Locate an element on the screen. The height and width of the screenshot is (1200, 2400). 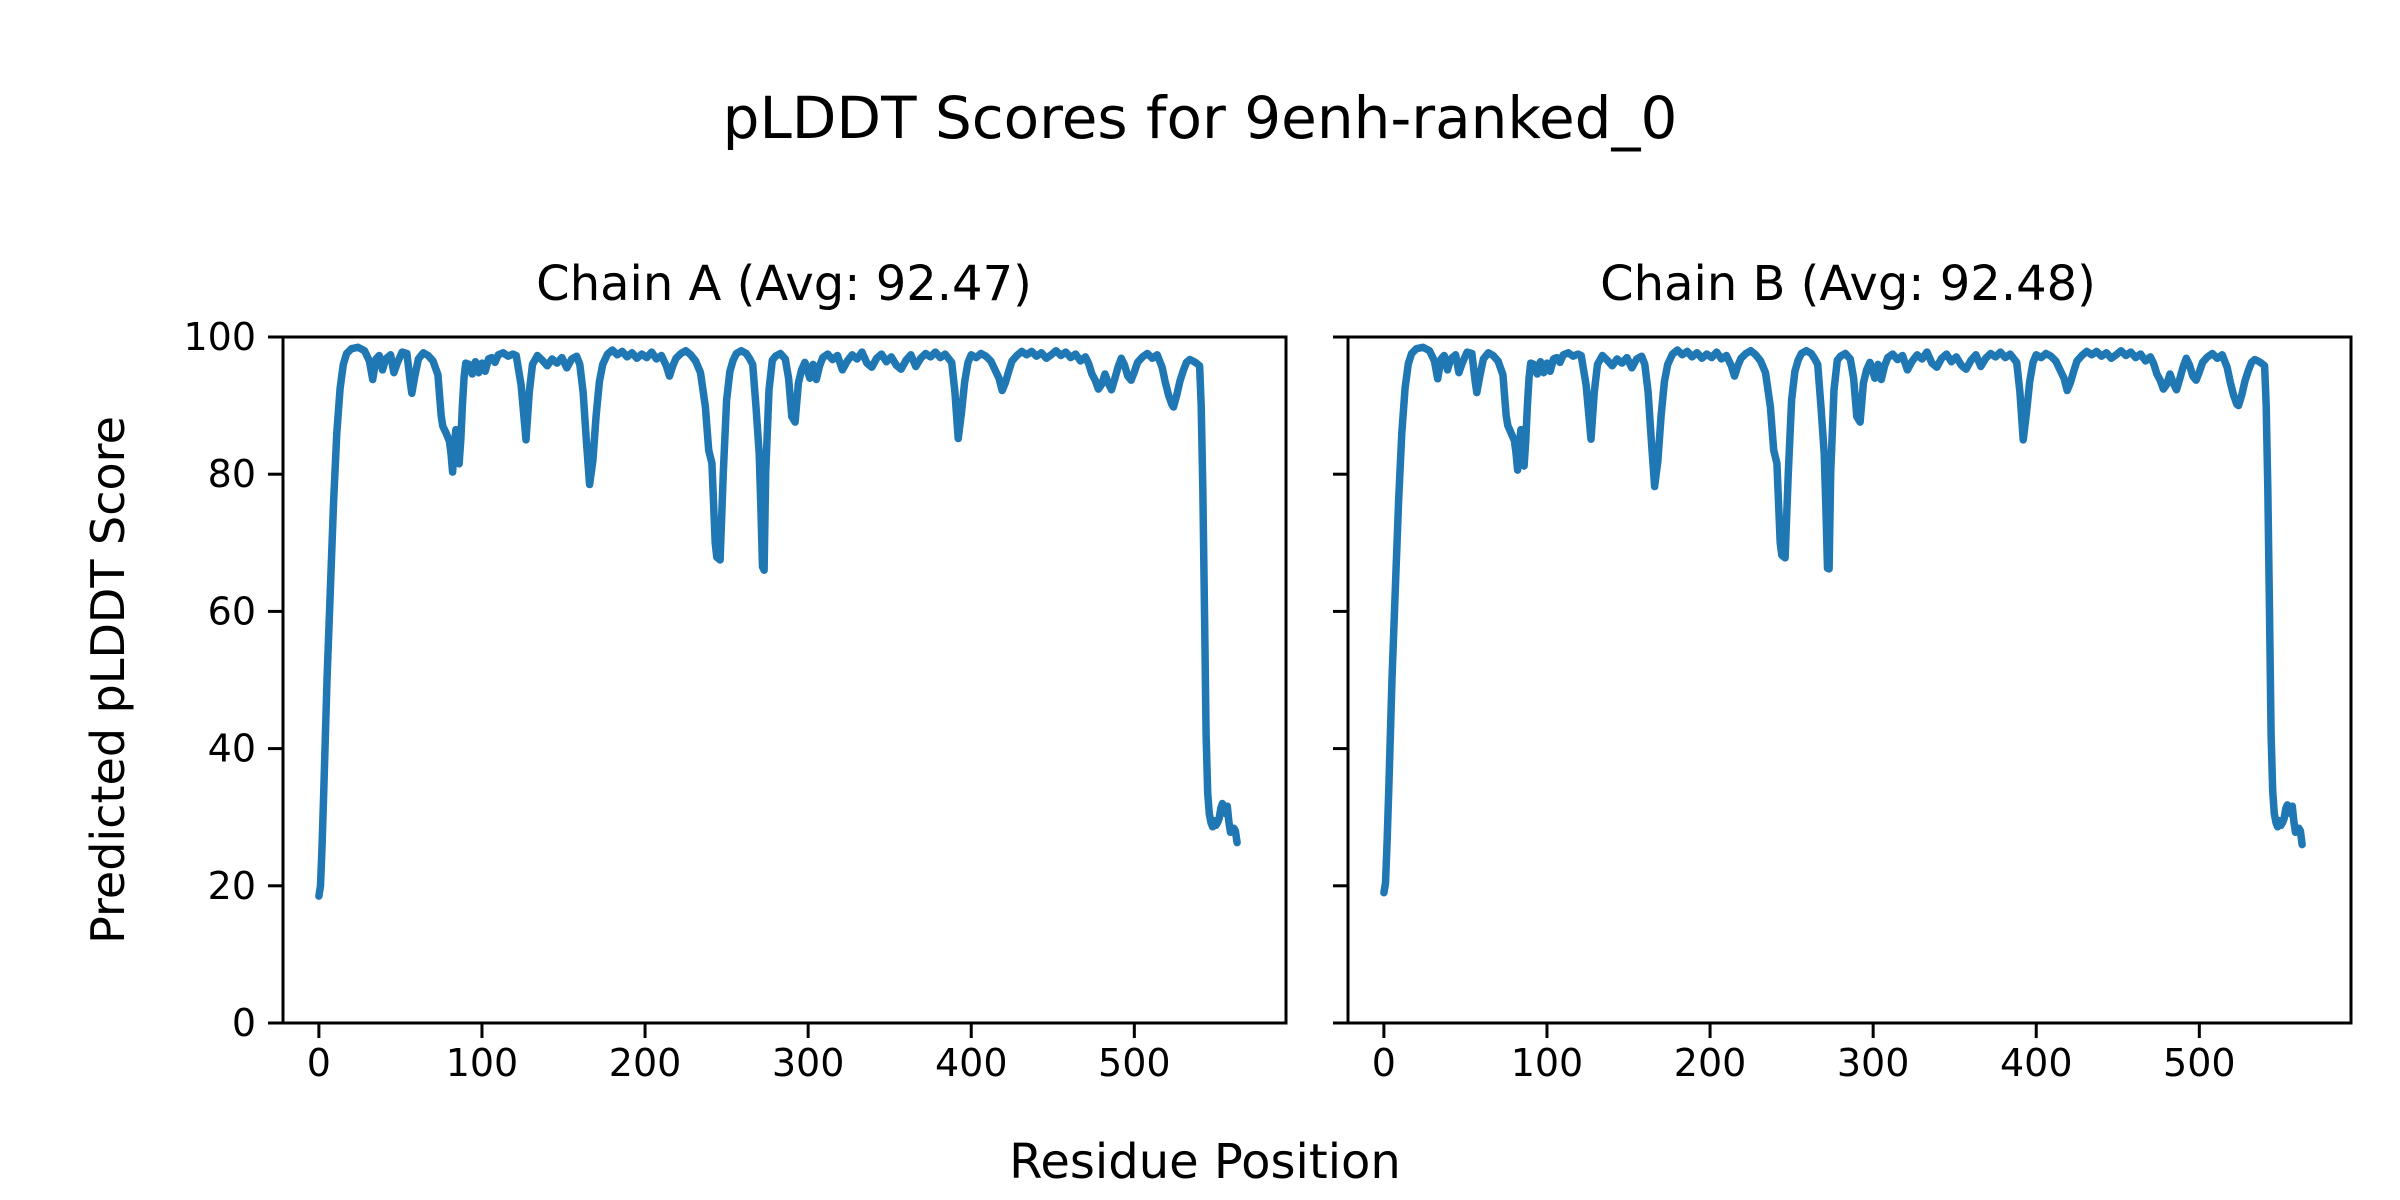
y-tick-label: 80 is located at coordinates (232, 474).